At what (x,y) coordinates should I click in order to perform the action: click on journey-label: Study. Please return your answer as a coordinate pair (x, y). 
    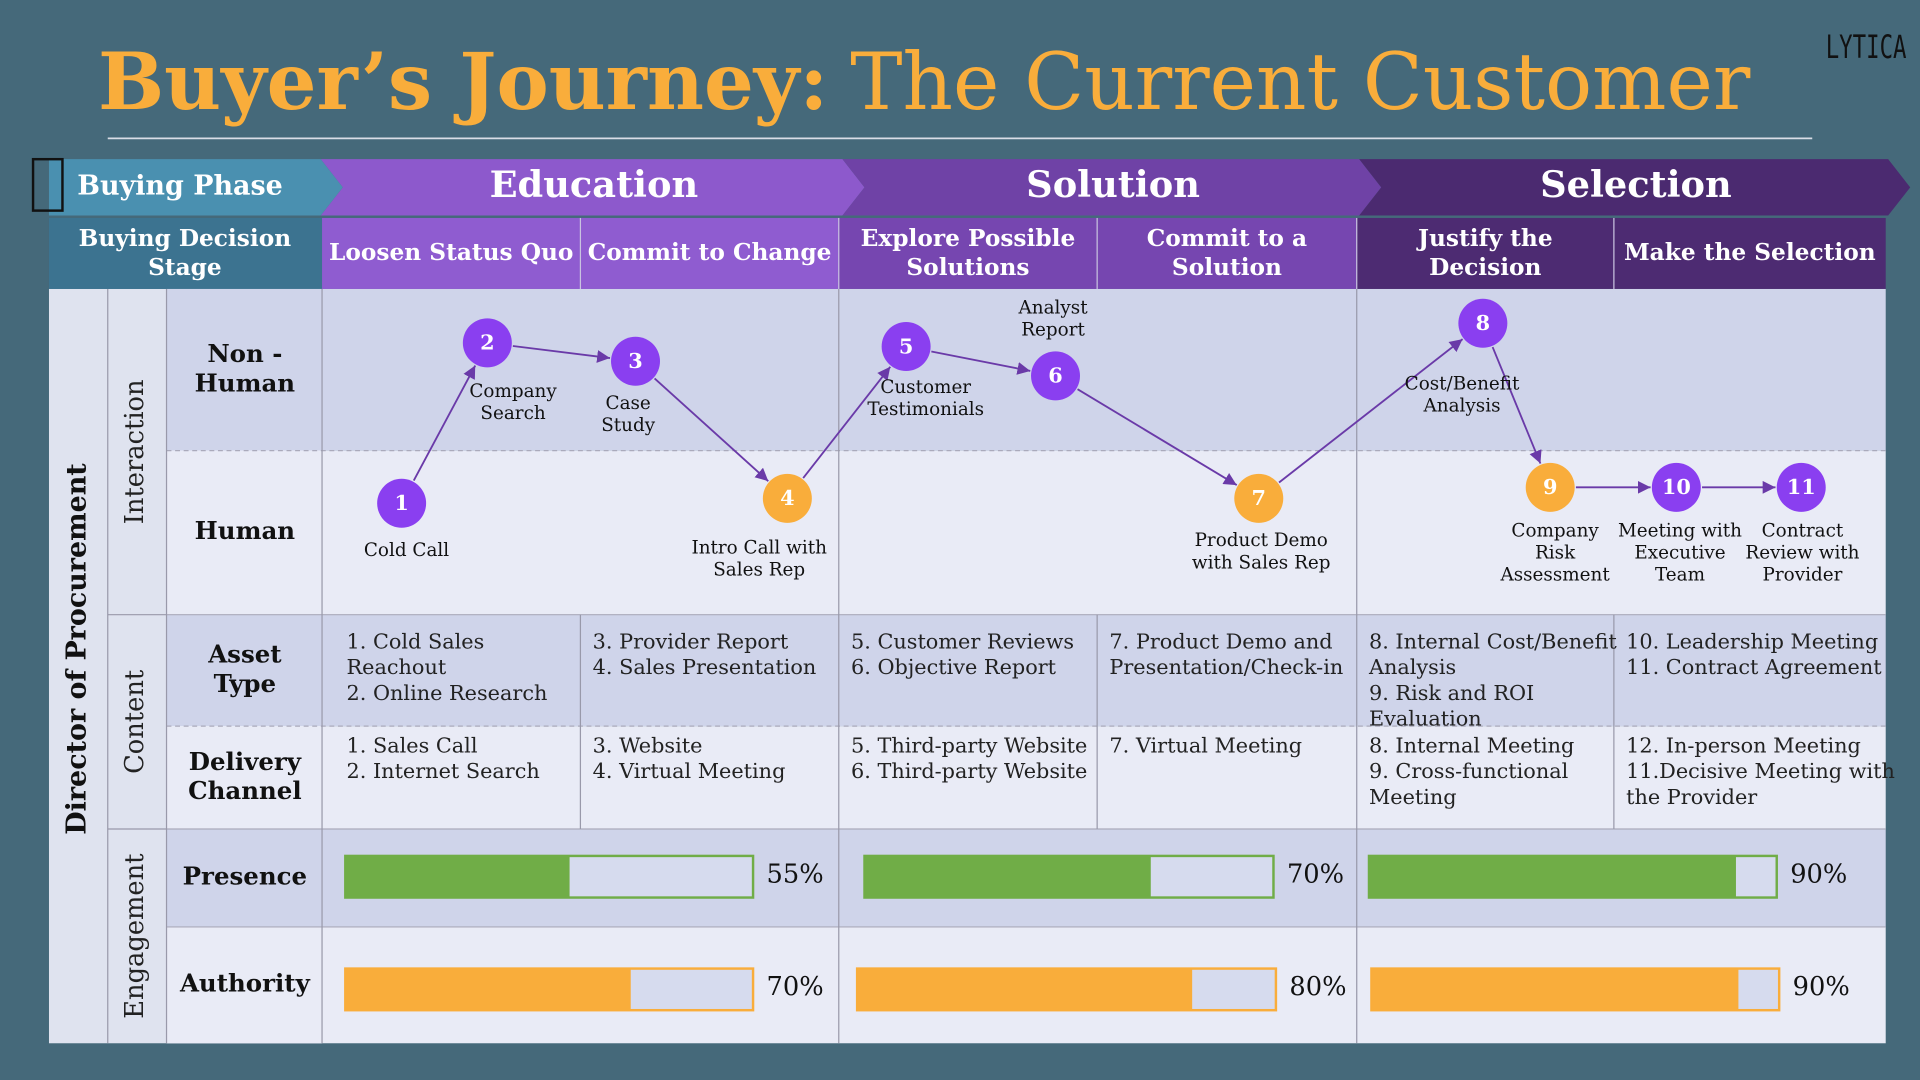
    Looking at the image, I should click on (628, 425).